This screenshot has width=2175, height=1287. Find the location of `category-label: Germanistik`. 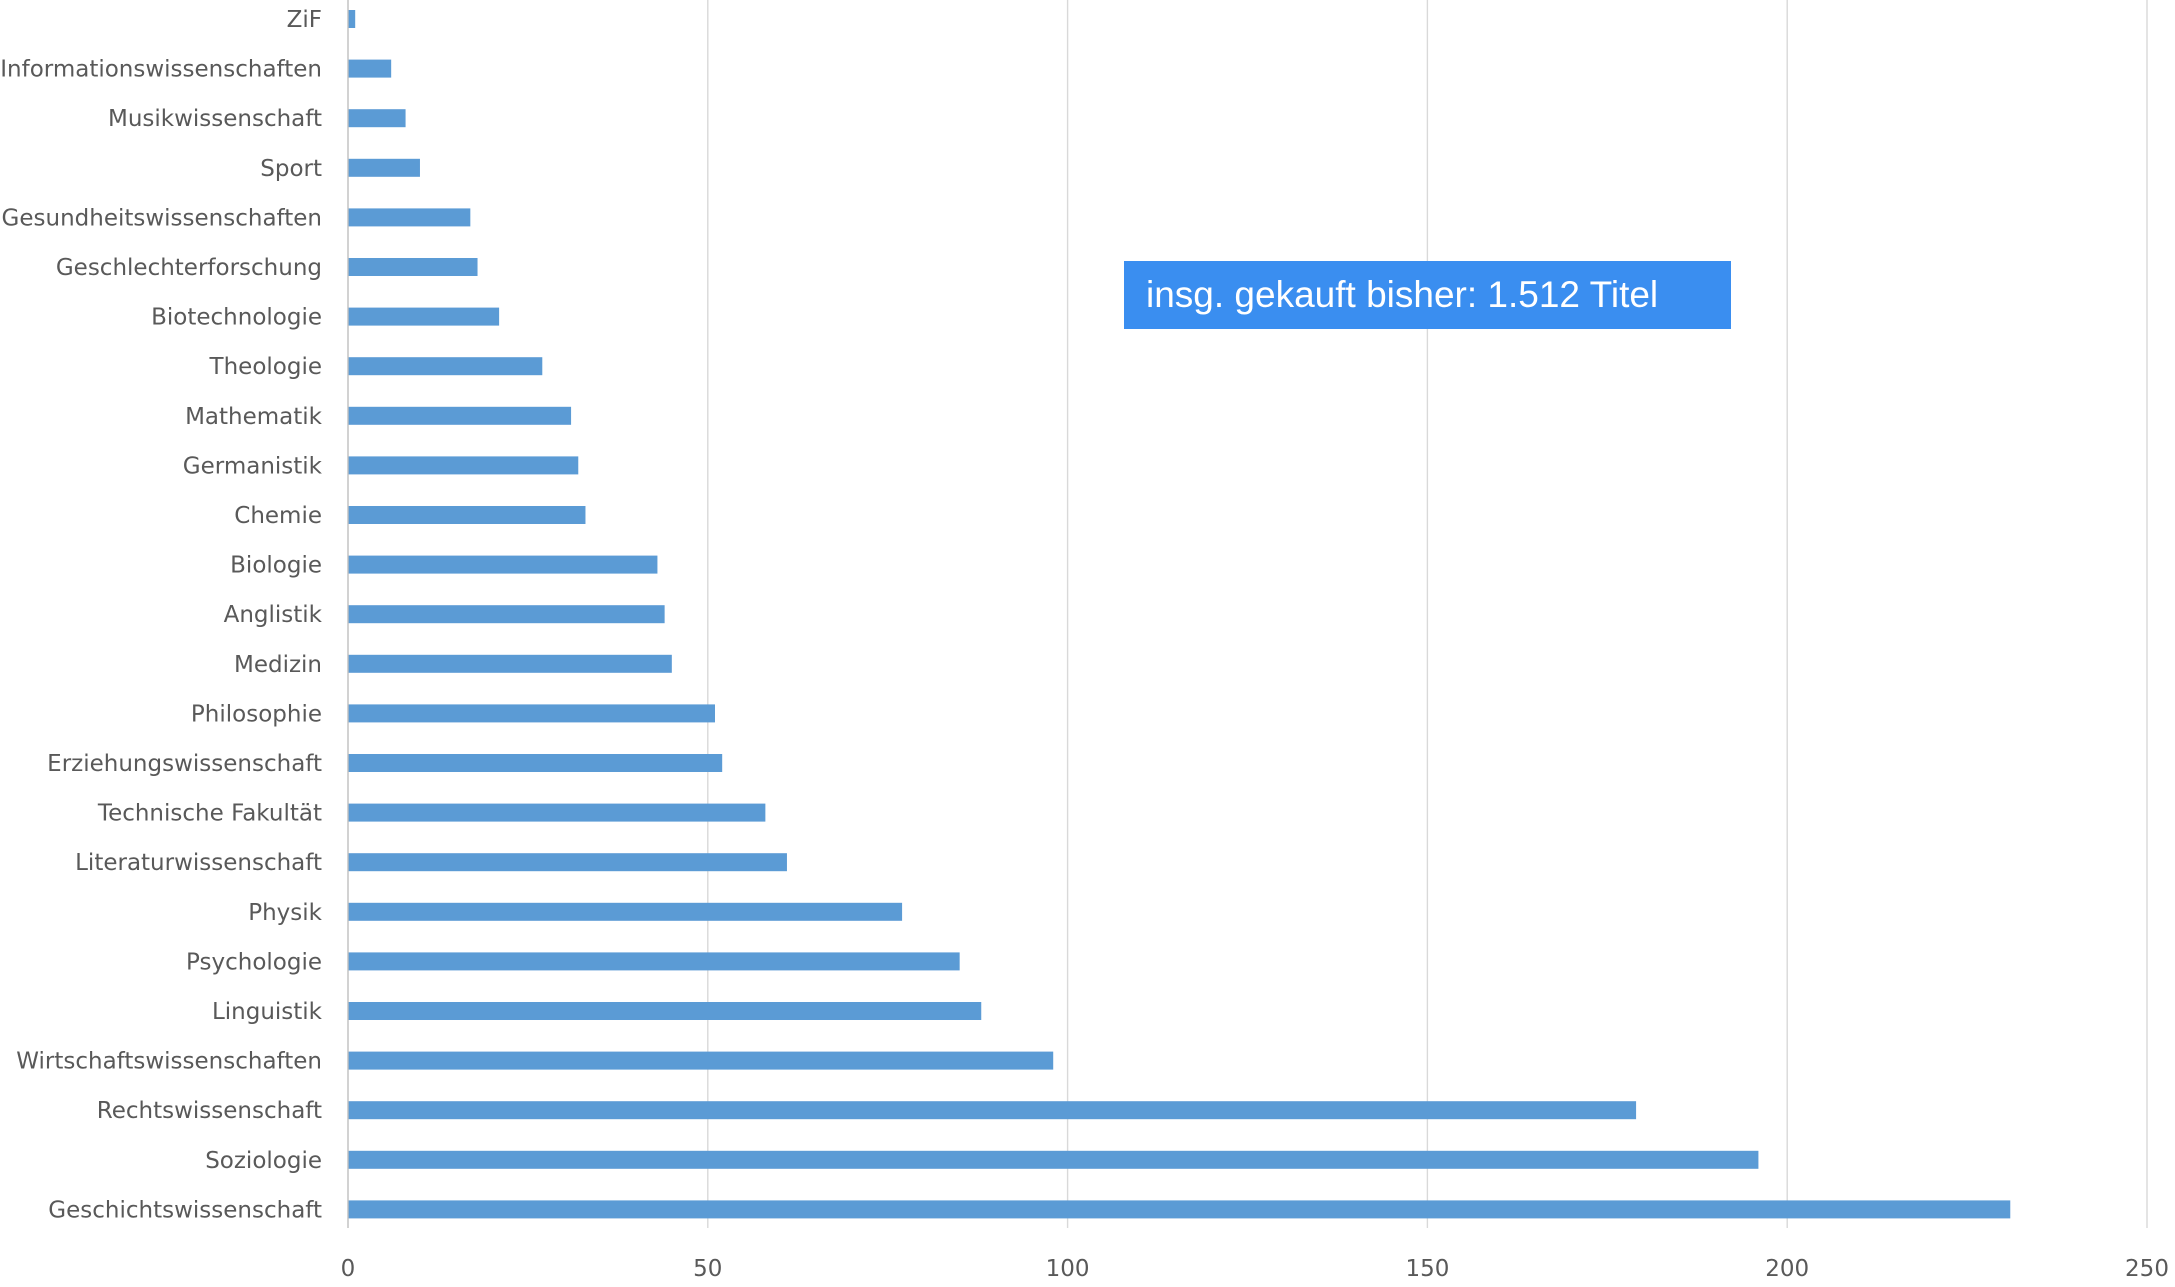

category-label: Germanistik is located at coordinates (253, 466).